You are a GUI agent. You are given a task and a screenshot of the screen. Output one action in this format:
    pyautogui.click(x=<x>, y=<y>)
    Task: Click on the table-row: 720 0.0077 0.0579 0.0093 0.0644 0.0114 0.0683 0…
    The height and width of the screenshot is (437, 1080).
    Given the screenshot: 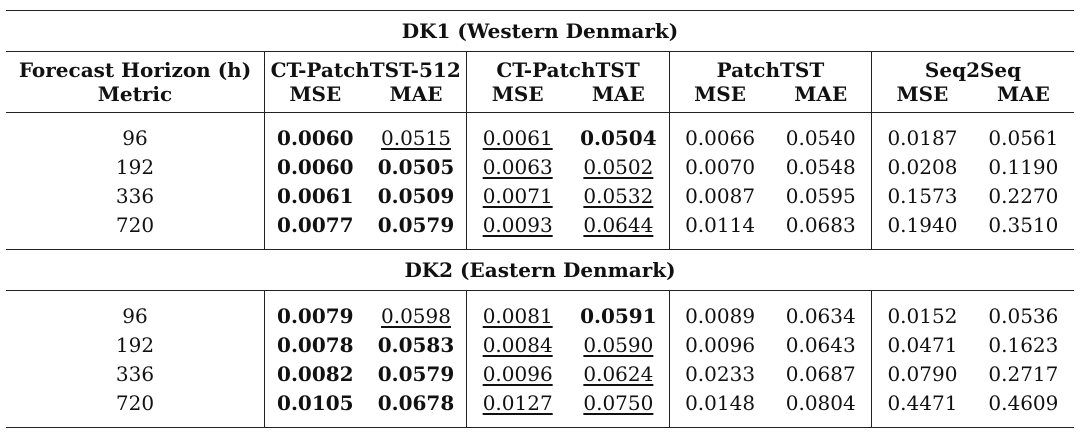 What is the action you would take?
    pyautogui.click(x=540, y=224)
    